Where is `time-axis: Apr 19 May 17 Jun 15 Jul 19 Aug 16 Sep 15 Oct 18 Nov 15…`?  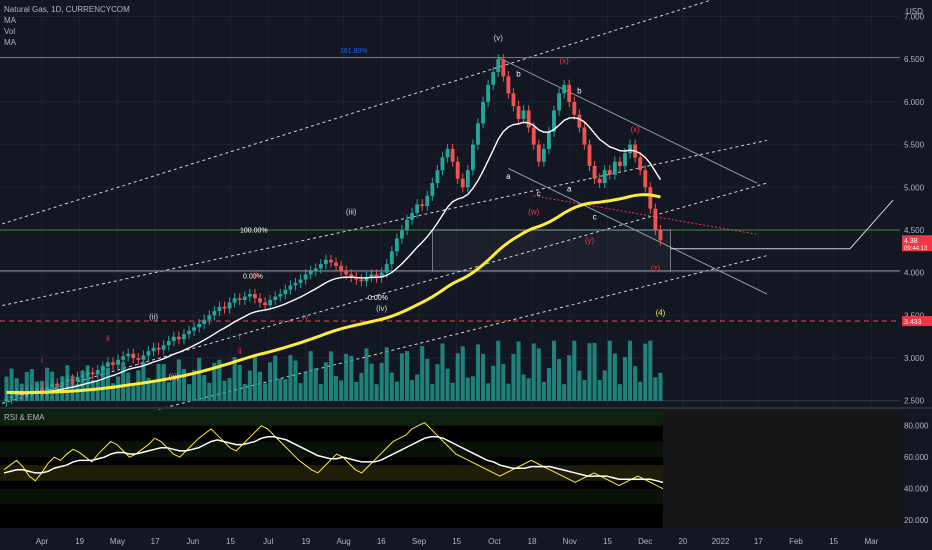 time-axis: Apr 19 May 17 Jun 15 Jul 19 Aug 16 Sep 15 Oct 18 Nov 15… is located at coordinates (457, 541).